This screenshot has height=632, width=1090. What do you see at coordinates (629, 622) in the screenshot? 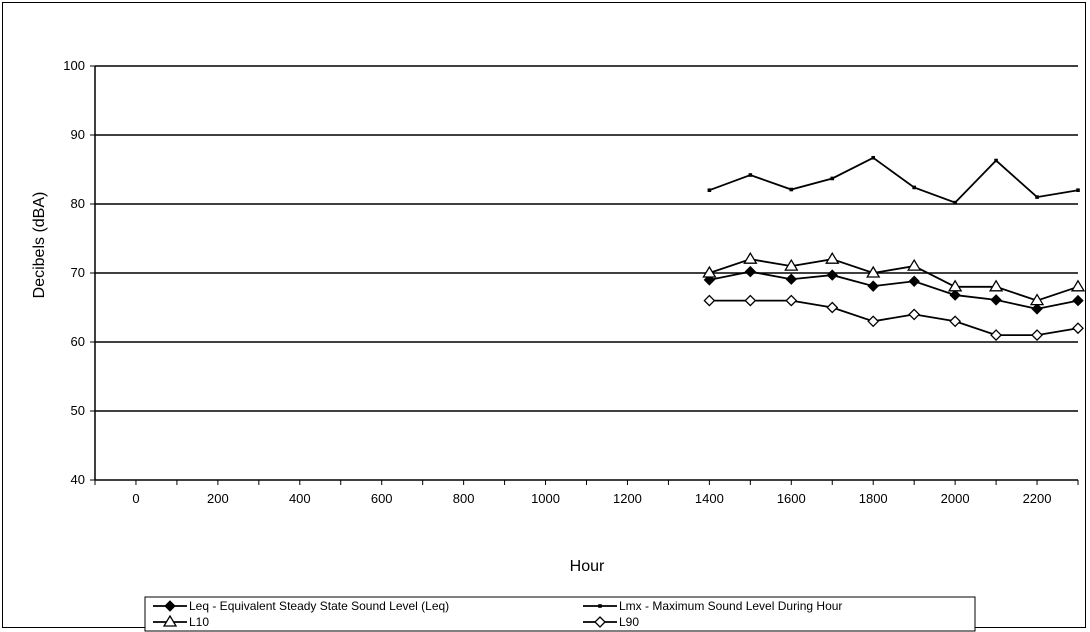
I see `legend-label-3: L90` at bounding box center [629, 622].